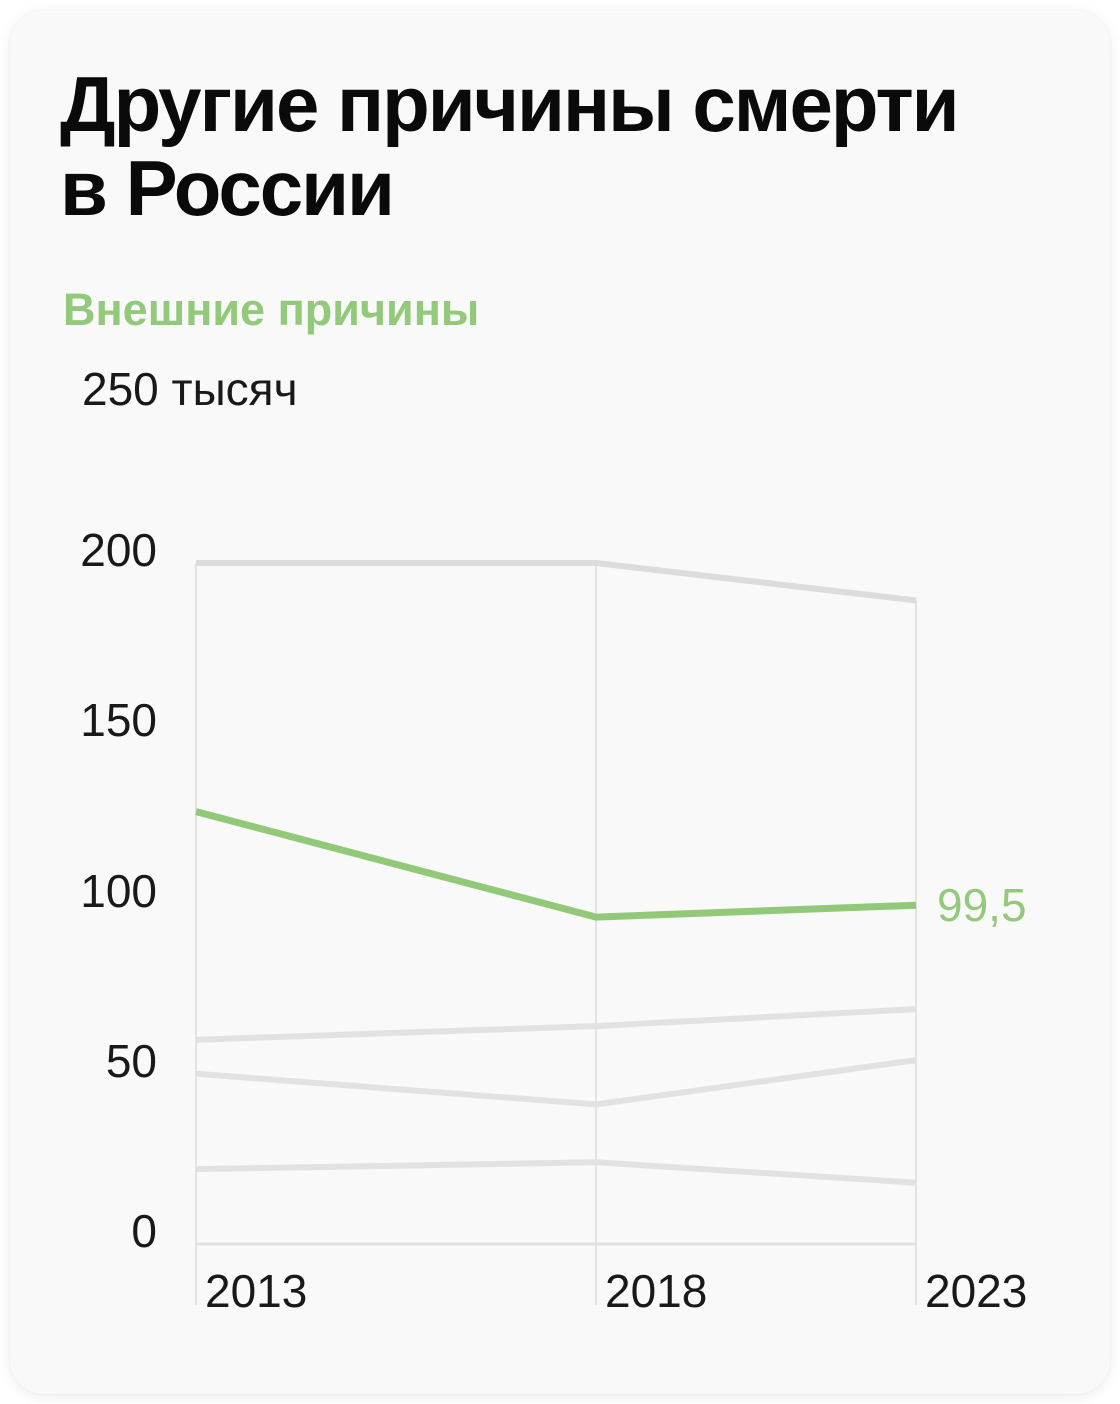 The image size is (1120, 1404). What do you see at coordinates (131, 1060) in the screenshot?
I see `y-axis-tick-label: 50` at bounding box center [131, 1060].